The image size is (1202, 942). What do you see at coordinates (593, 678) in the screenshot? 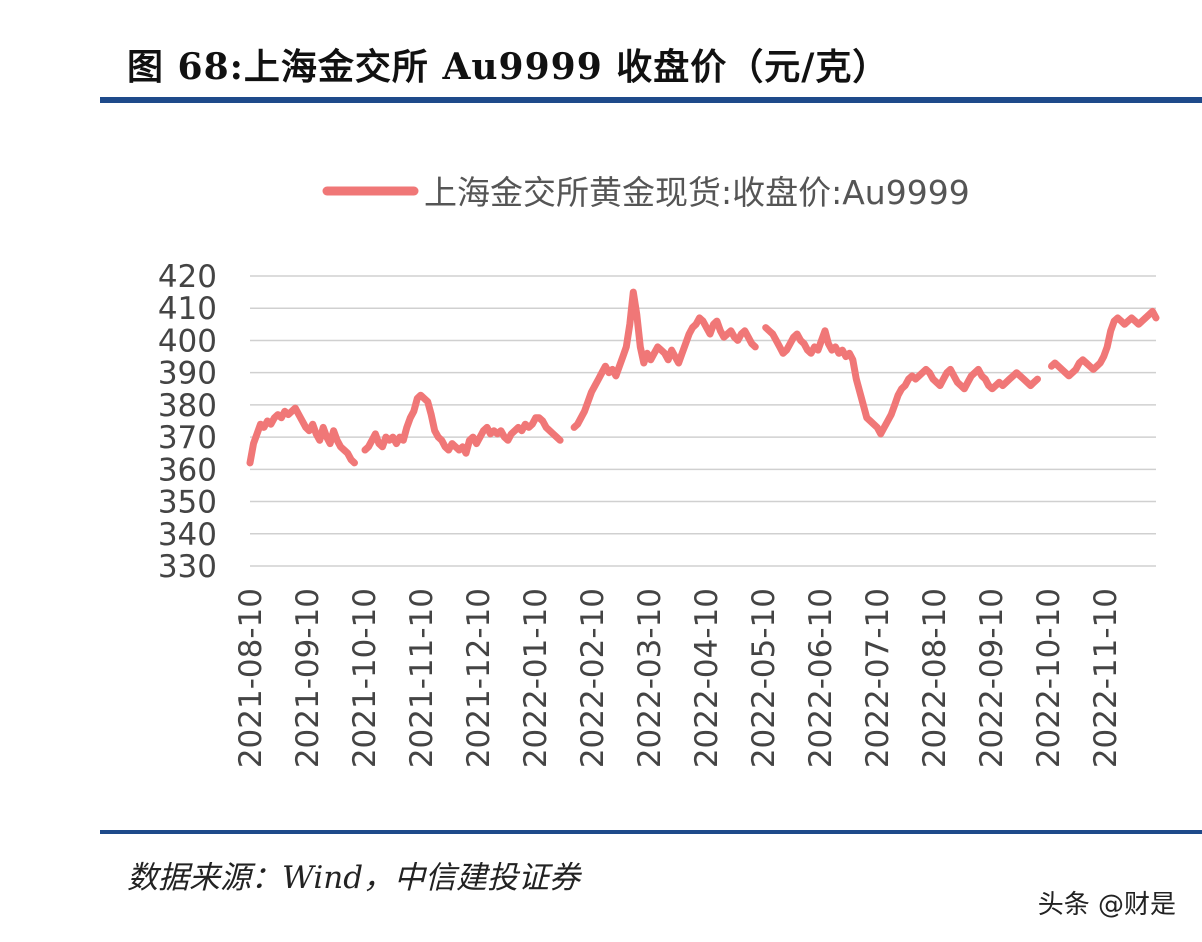
I see `x-tick-label: 2022-02-10` at bounding box center [593, 678].